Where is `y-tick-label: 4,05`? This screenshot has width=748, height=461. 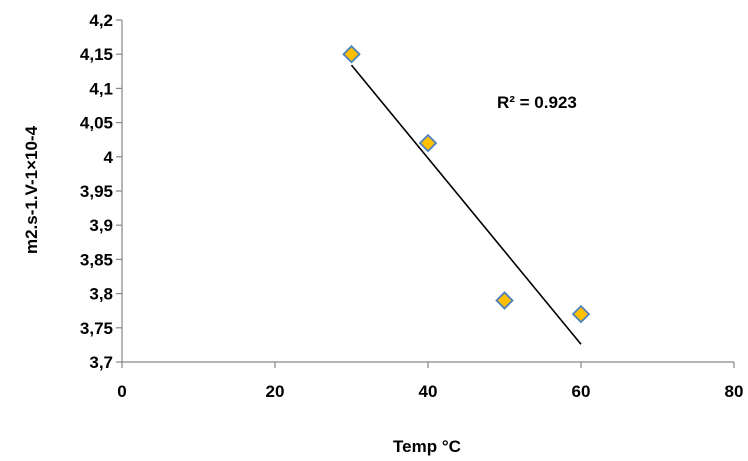
y-tick-label: 4,05 is located at coordinates (96, 123).